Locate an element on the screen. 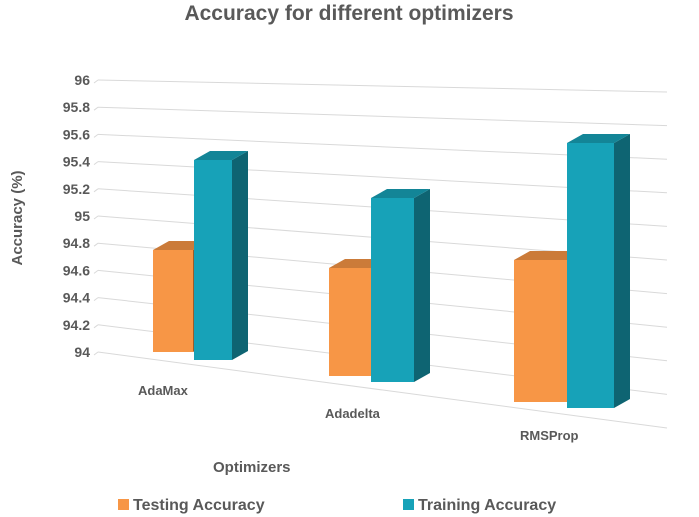 The width and height of the screenshot is (699, 517). bar-testing-adadelta-front is located at coordinates (350, 322).